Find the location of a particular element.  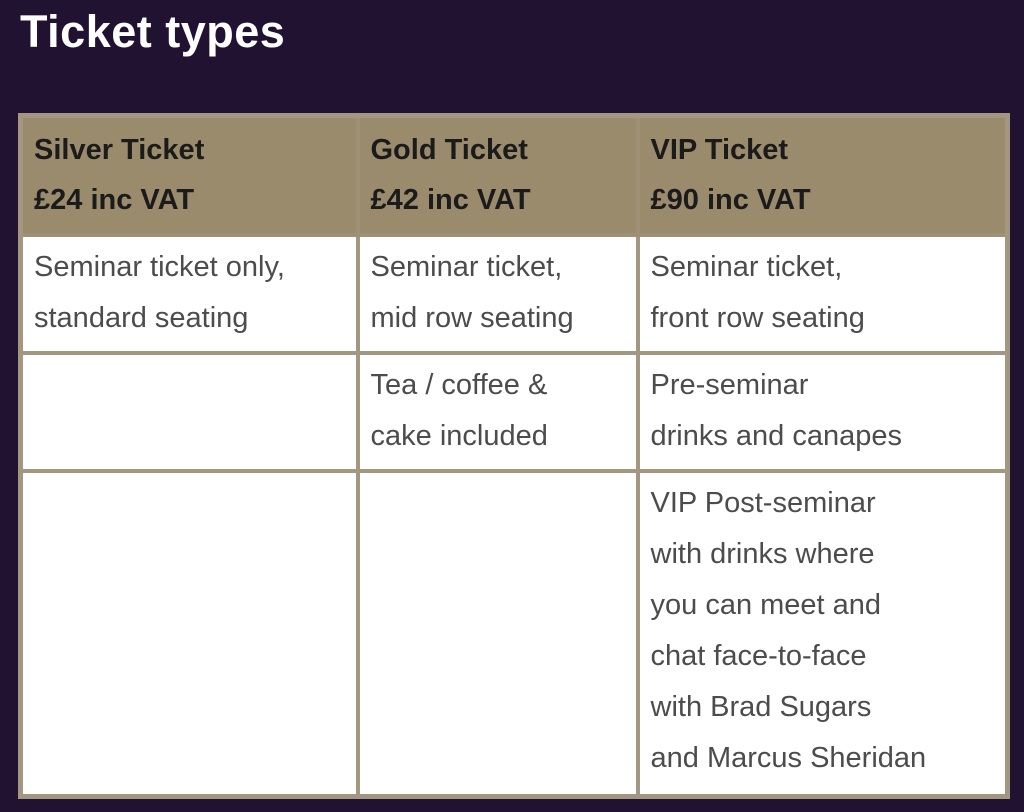

cell-silver-seminar: Seminar ticket only, standard seating is located at coordinates (189, 293).